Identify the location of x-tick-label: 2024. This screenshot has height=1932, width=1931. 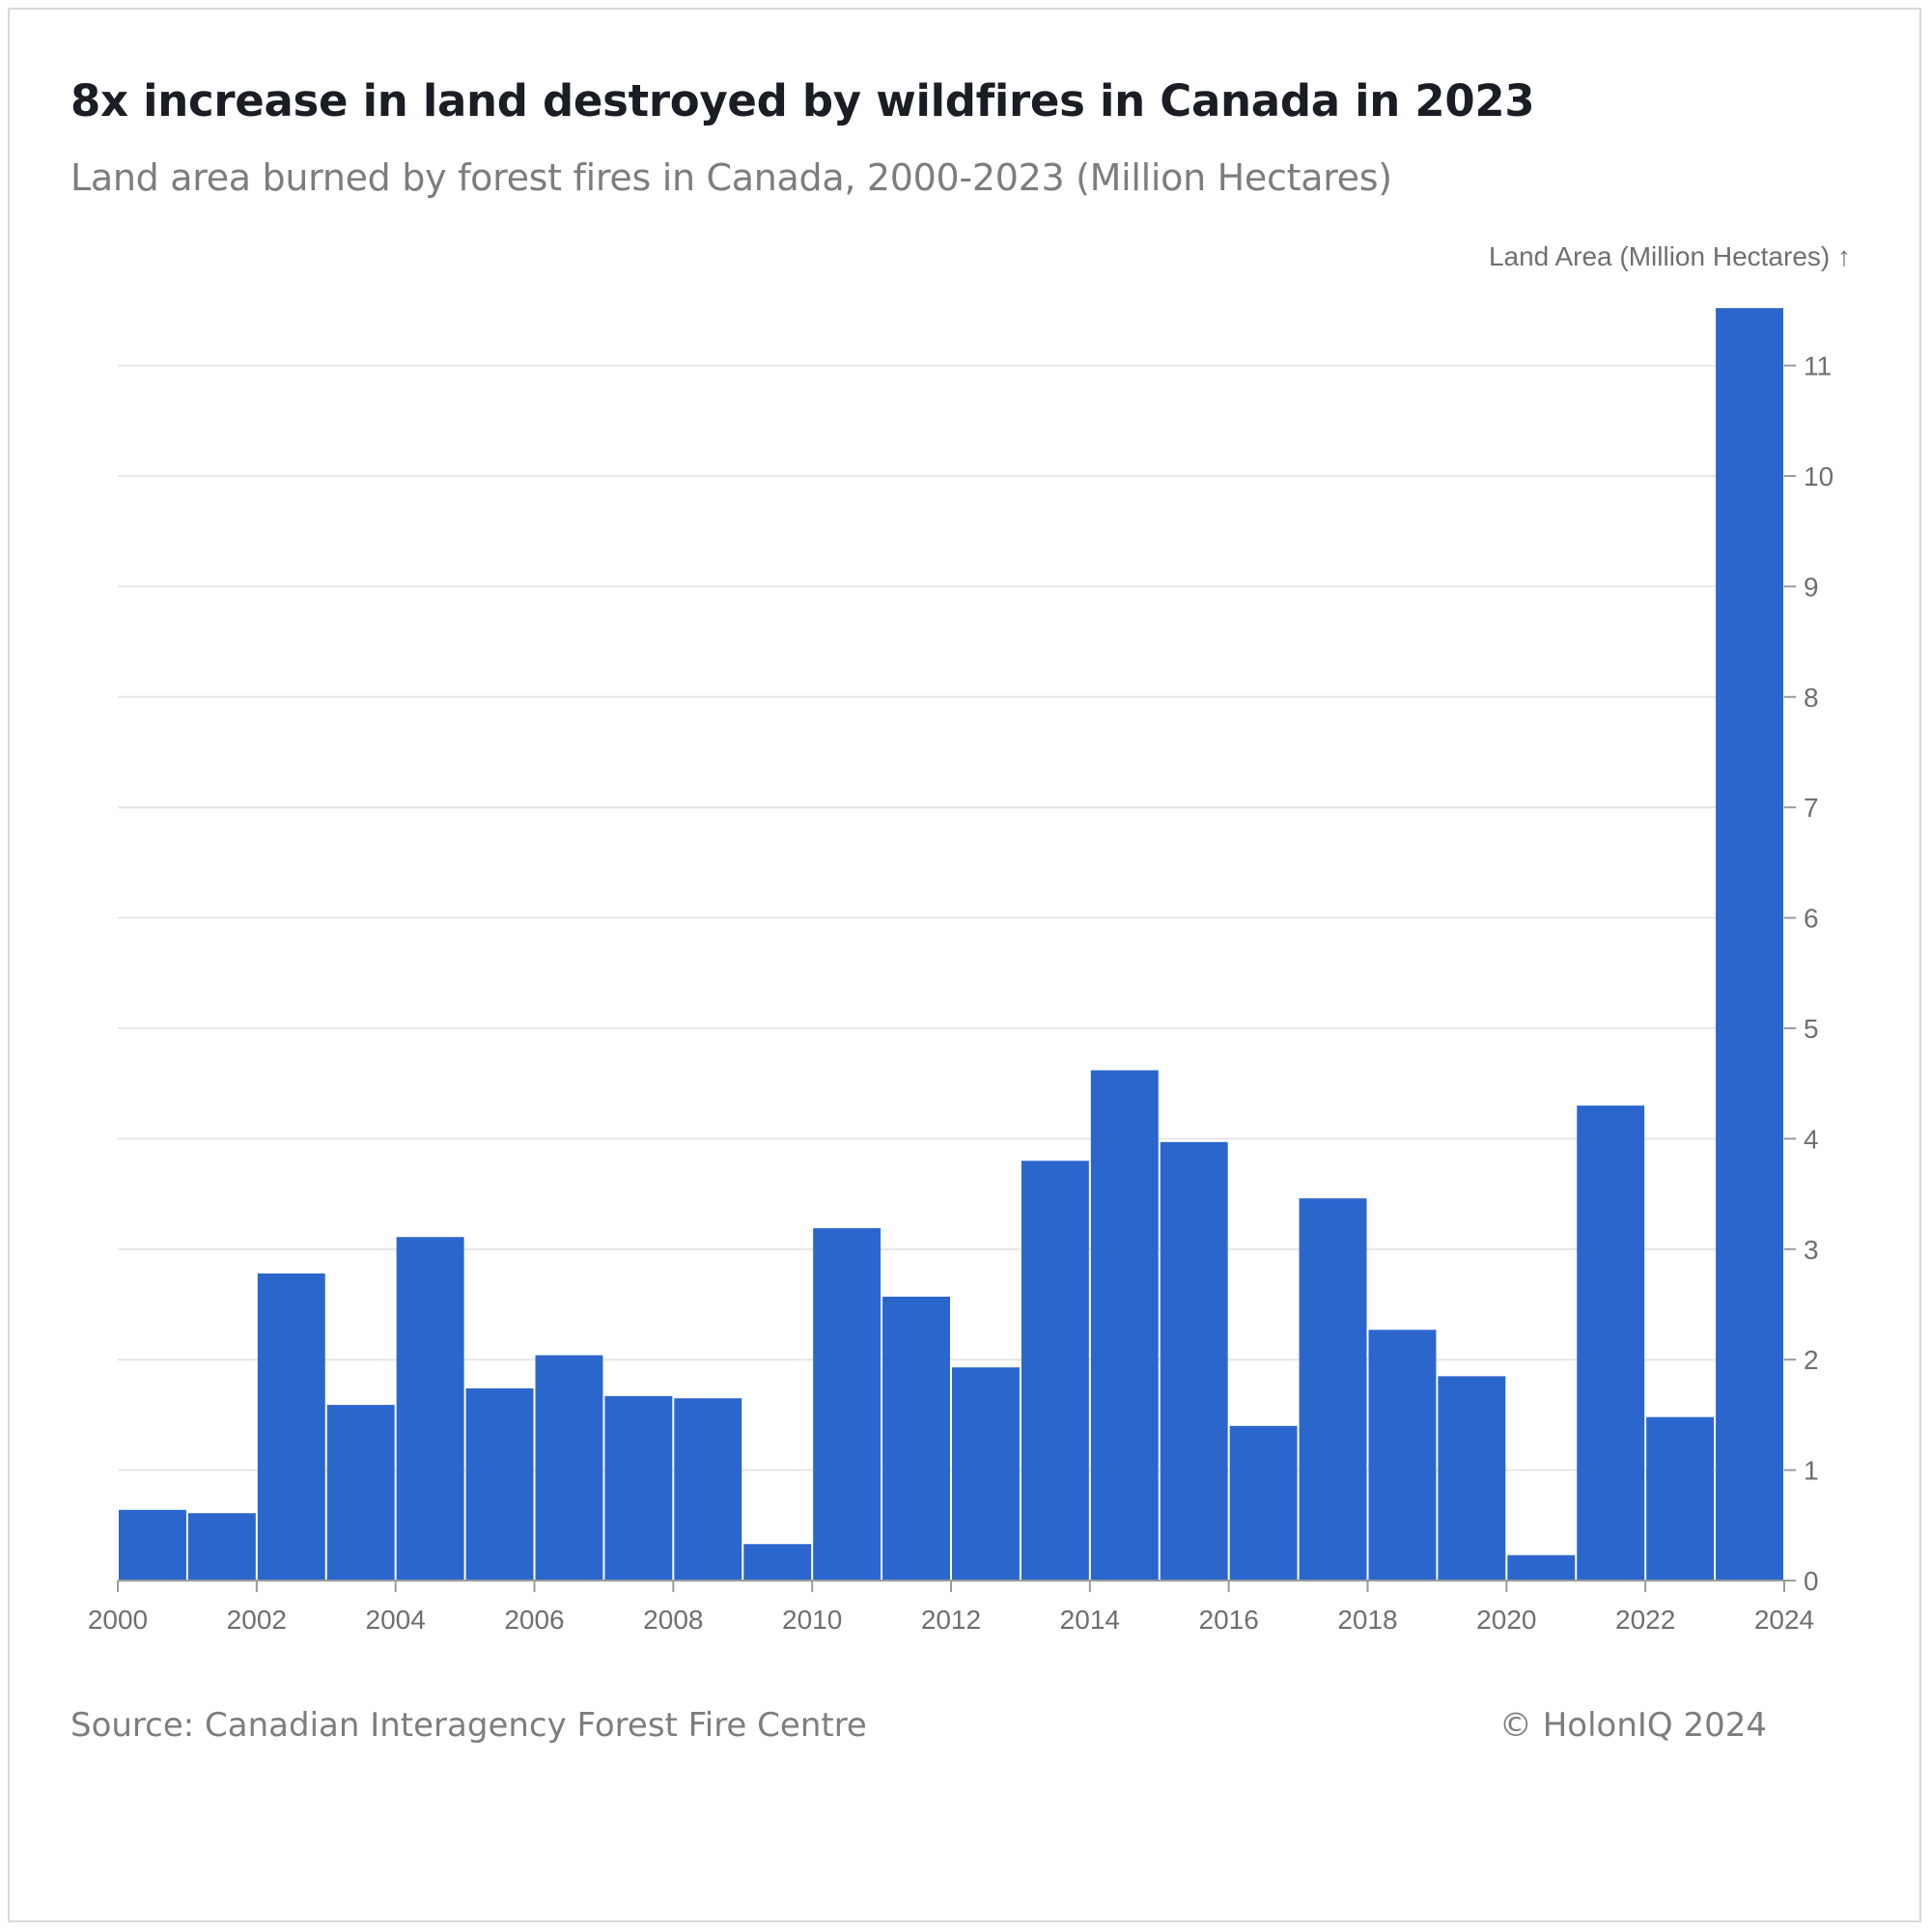
(1784, 1620).